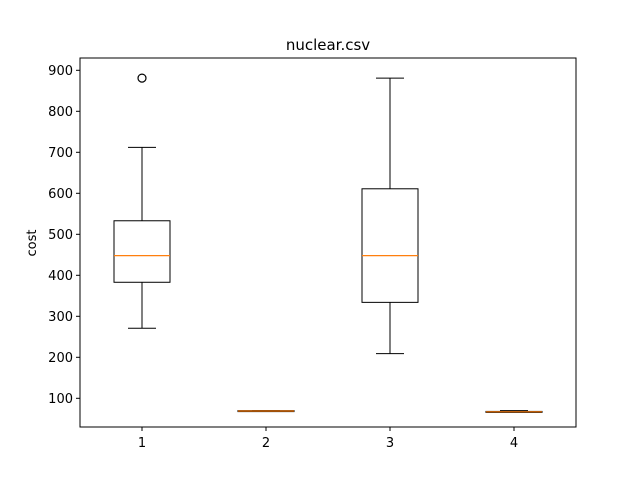 This screenshot has height=480, width=640. Describe the element at coordinates (32, 243) in the screenshot. I see `y-axis-label: cost` at that location.